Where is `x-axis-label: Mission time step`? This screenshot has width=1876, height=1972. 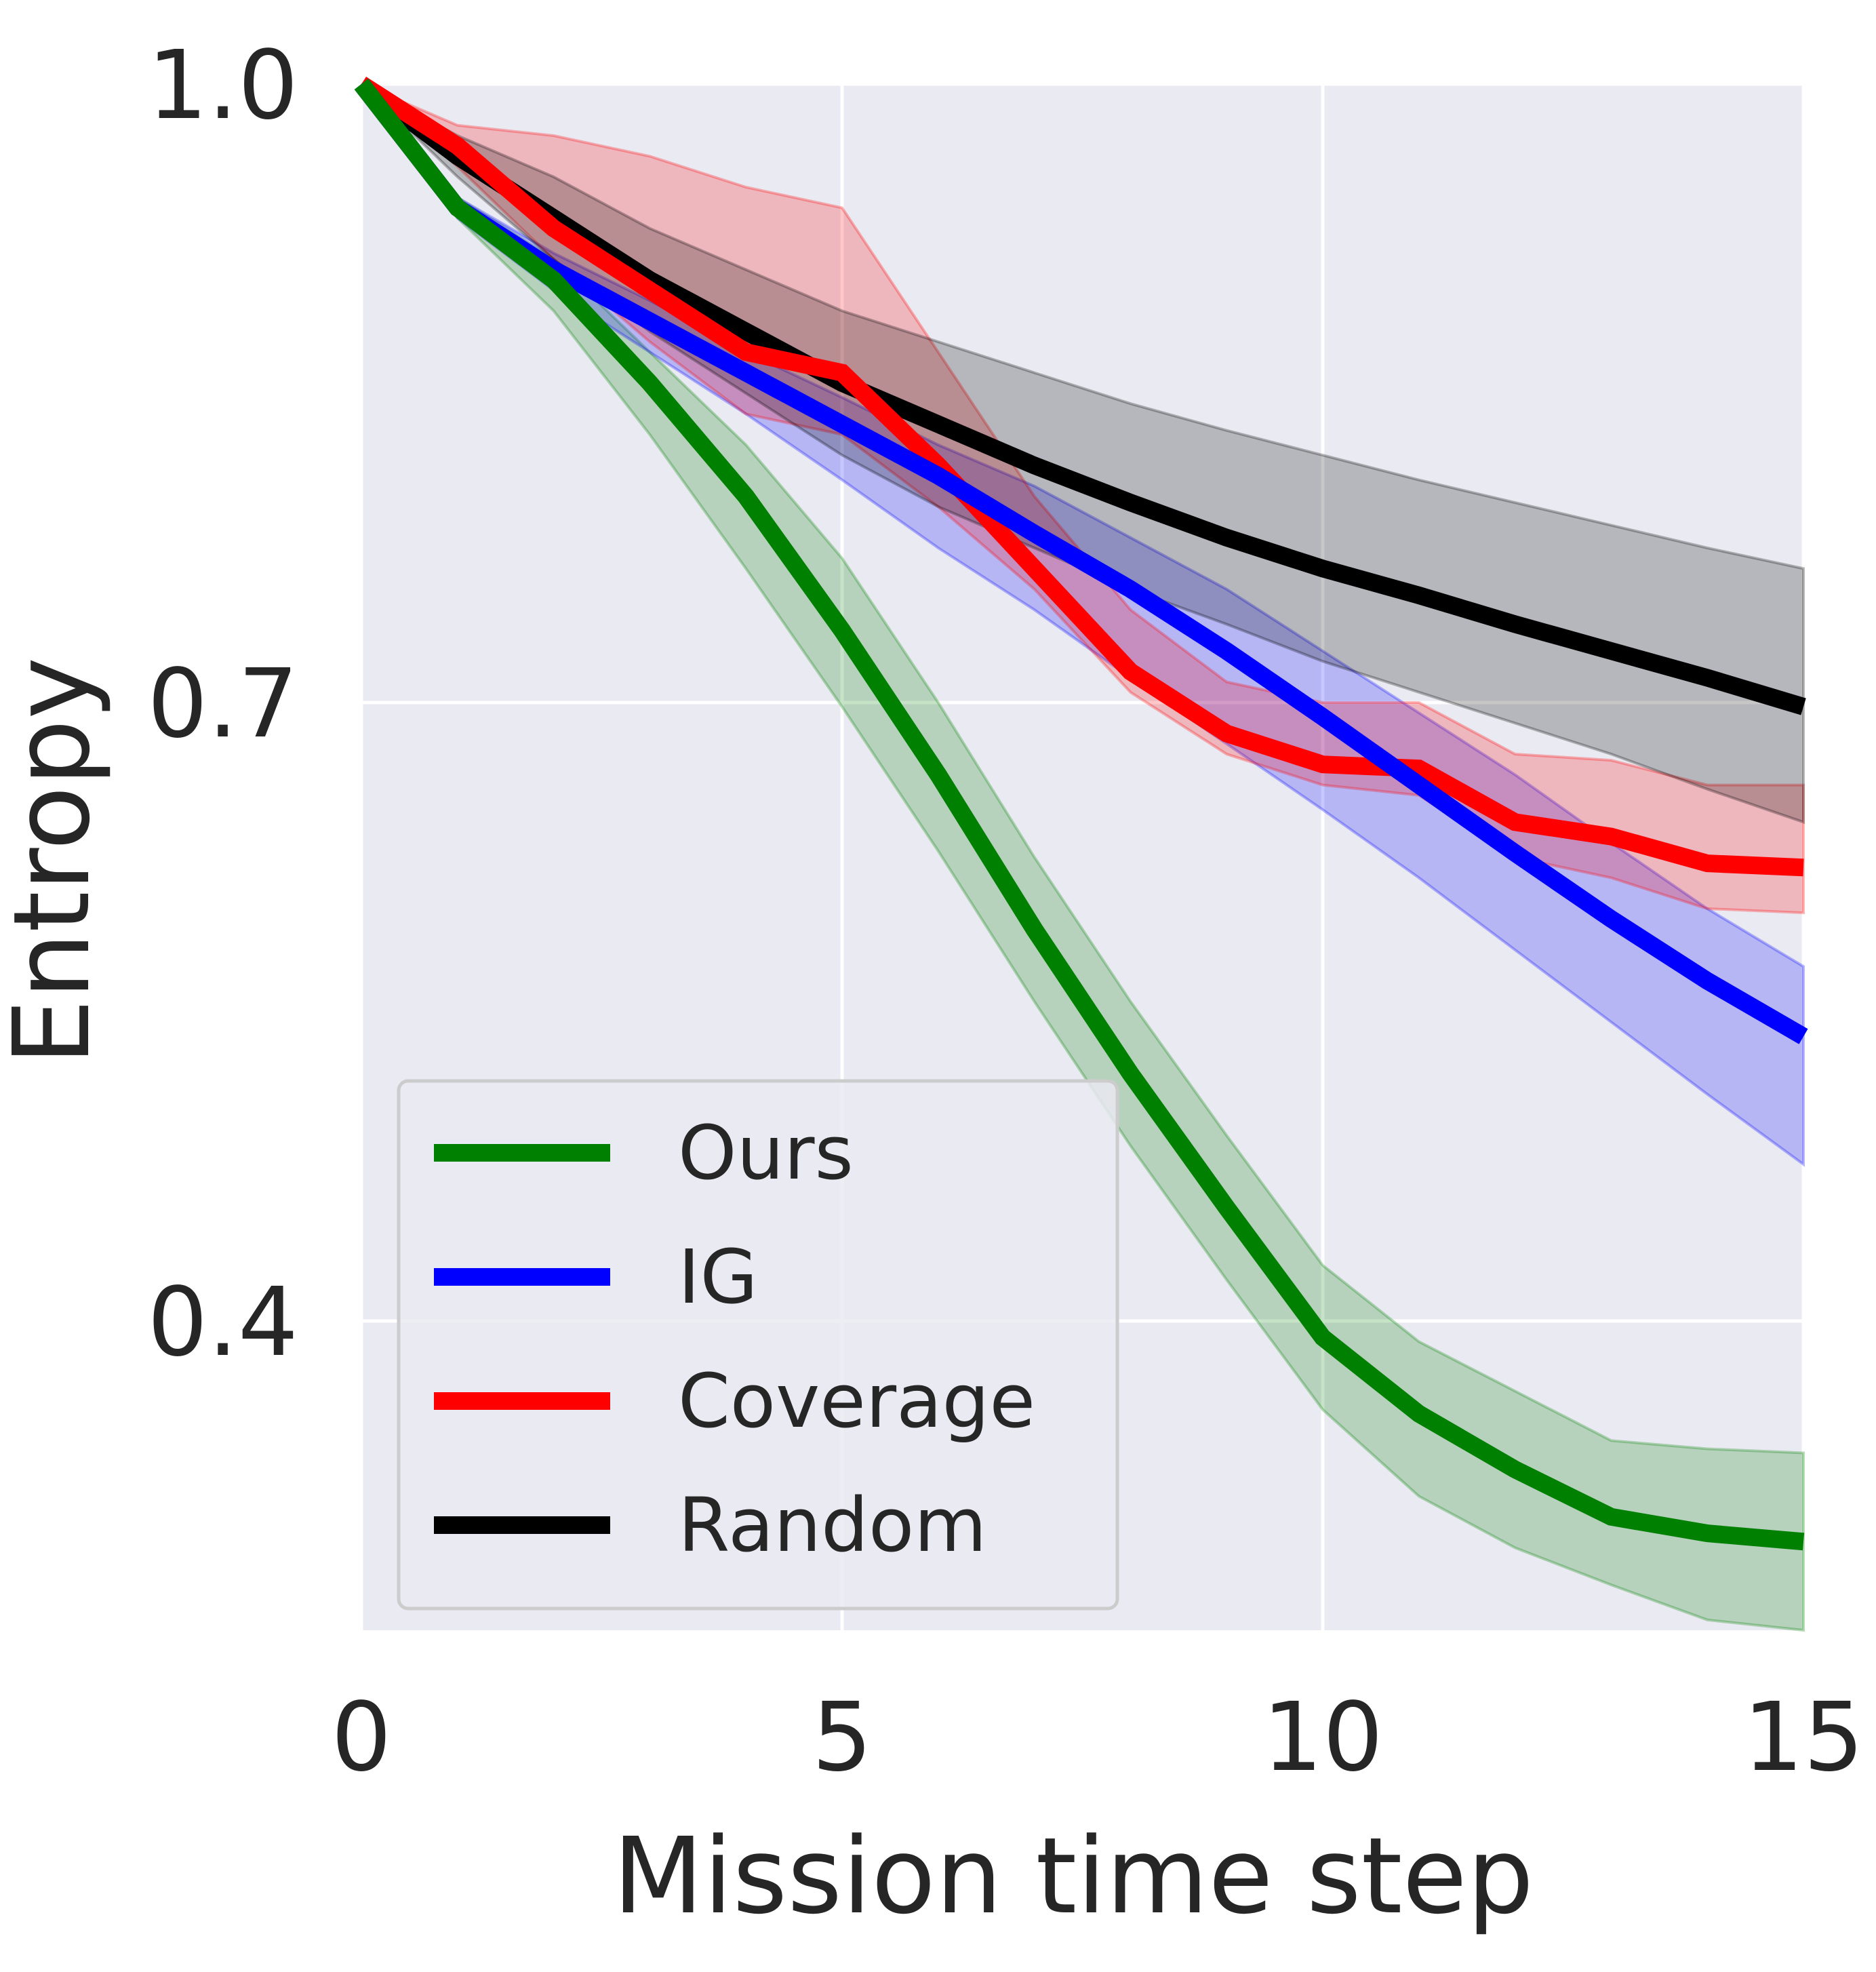
x-axis-label: Mission time step is located at coordinates (1073, 1876).